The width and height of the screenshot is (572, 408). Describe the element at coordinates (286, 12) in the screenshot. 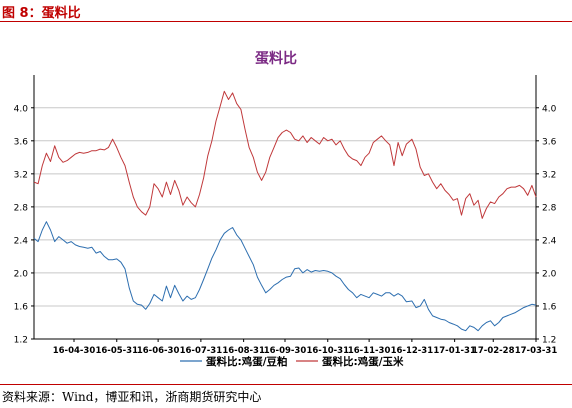

I see `figure-header: 图 8：蛋料比` at that location.